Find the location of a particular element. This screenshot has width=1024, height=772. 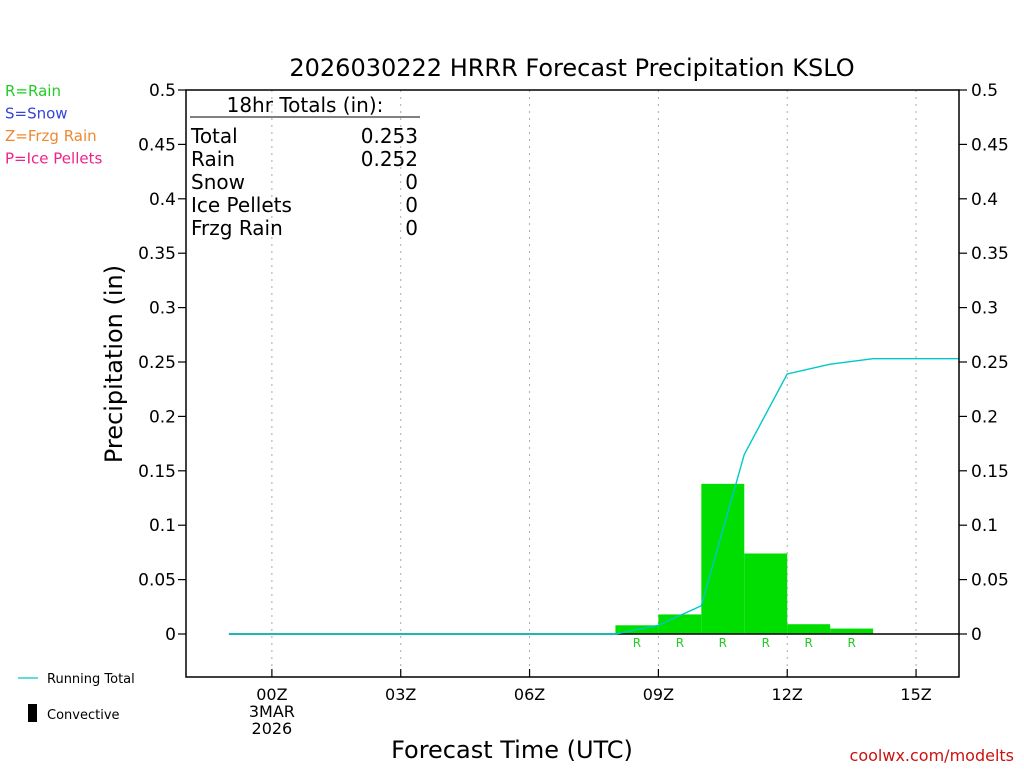

bar-layer is located at coordinates (593, 559).